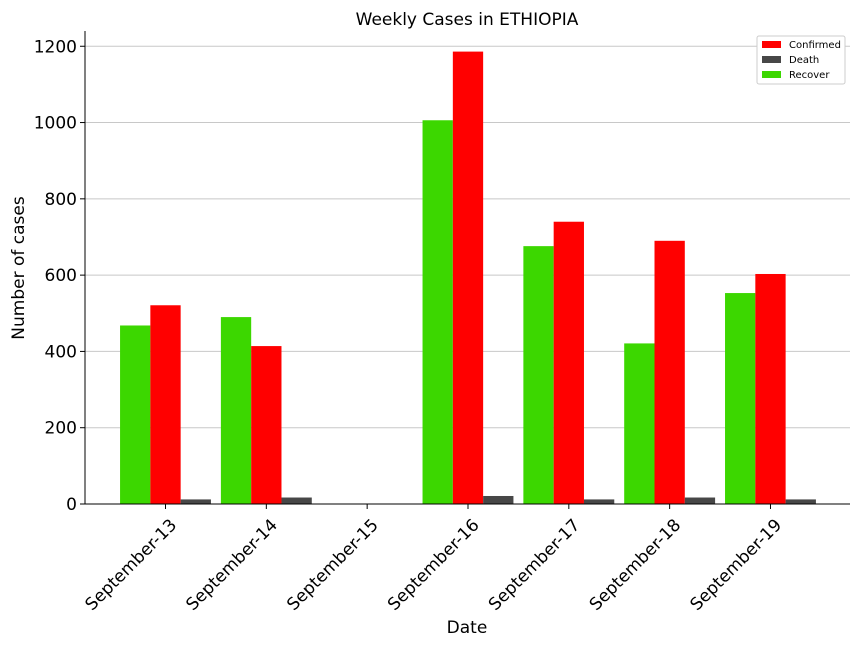 This screenshot has width=864, height=648. I want to click on y-tick-label: 1000, so click(55, 124).